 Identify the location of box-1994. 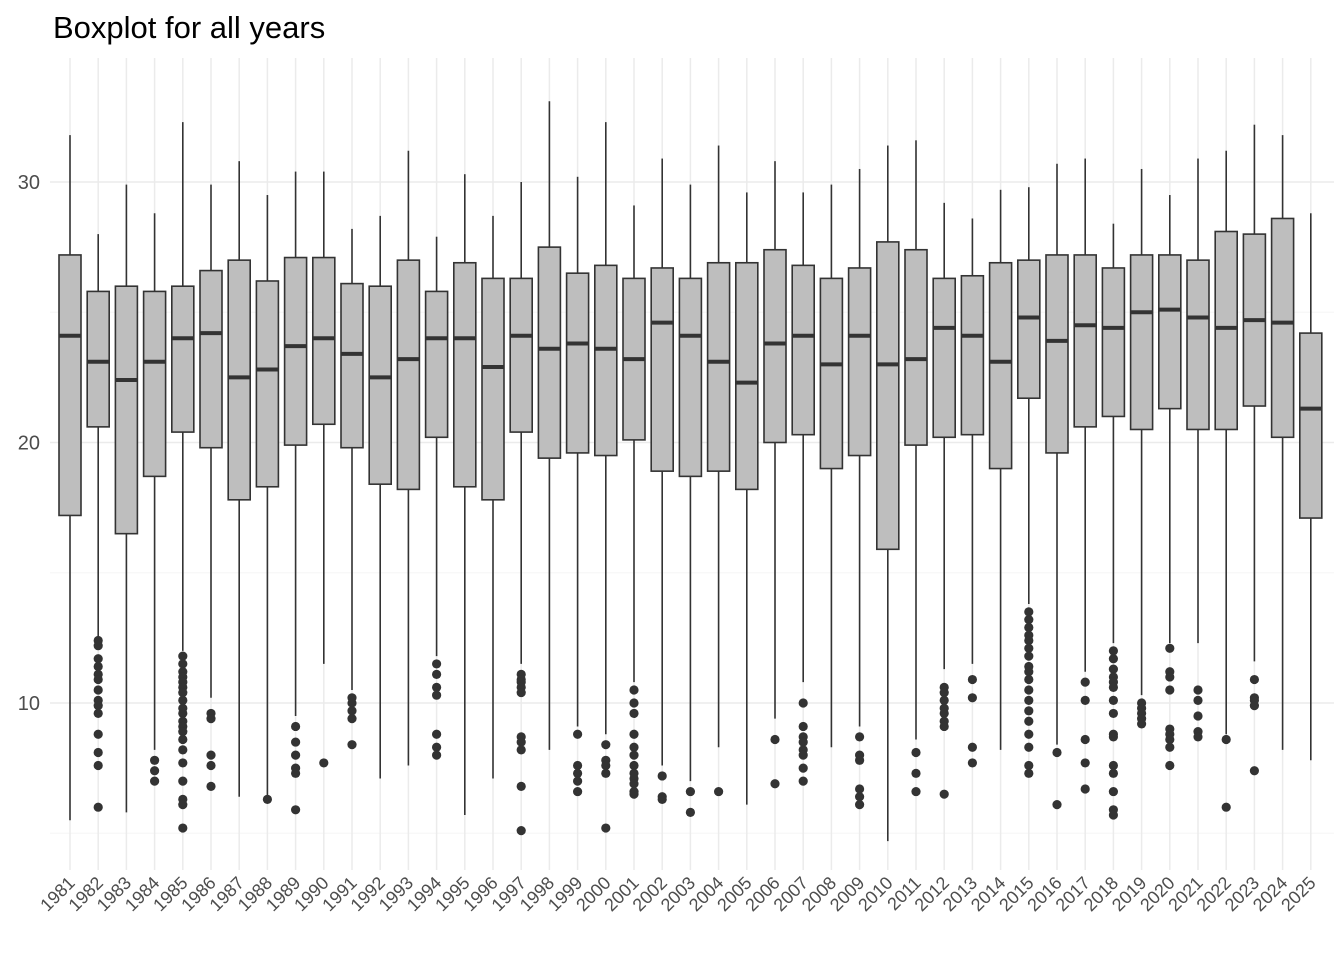
(436, 498).